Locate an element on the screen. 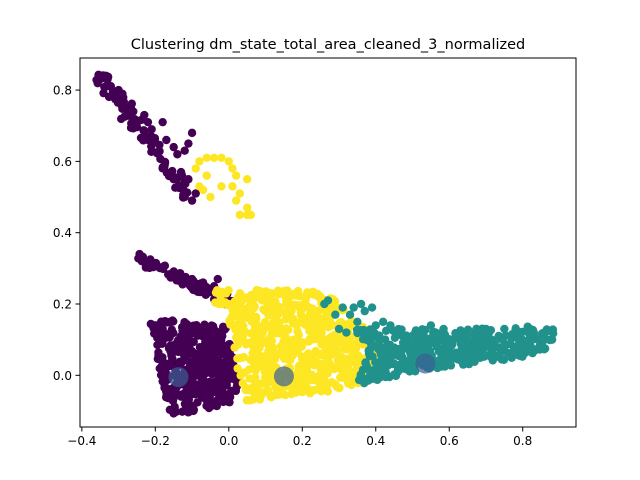 This screenshot has height=480, width=640. x-tick-label: −0.2 is located at coordinates (155, 441).